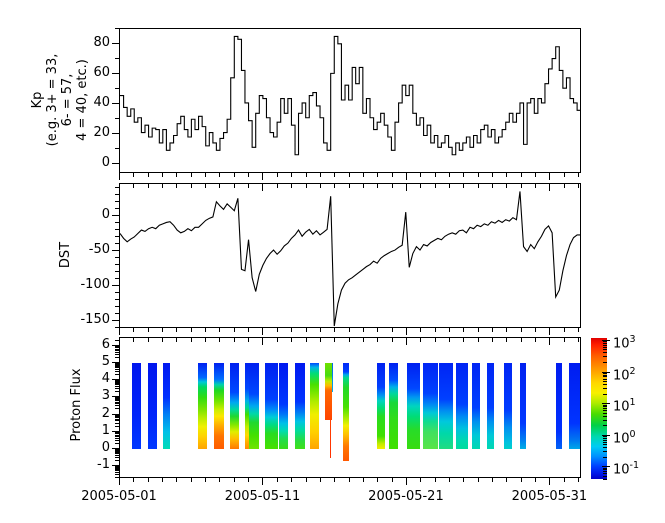  Describe the element at coordinates (105, 379) in the screenshot. I see `y-axis-tick-label: 4` at that location.